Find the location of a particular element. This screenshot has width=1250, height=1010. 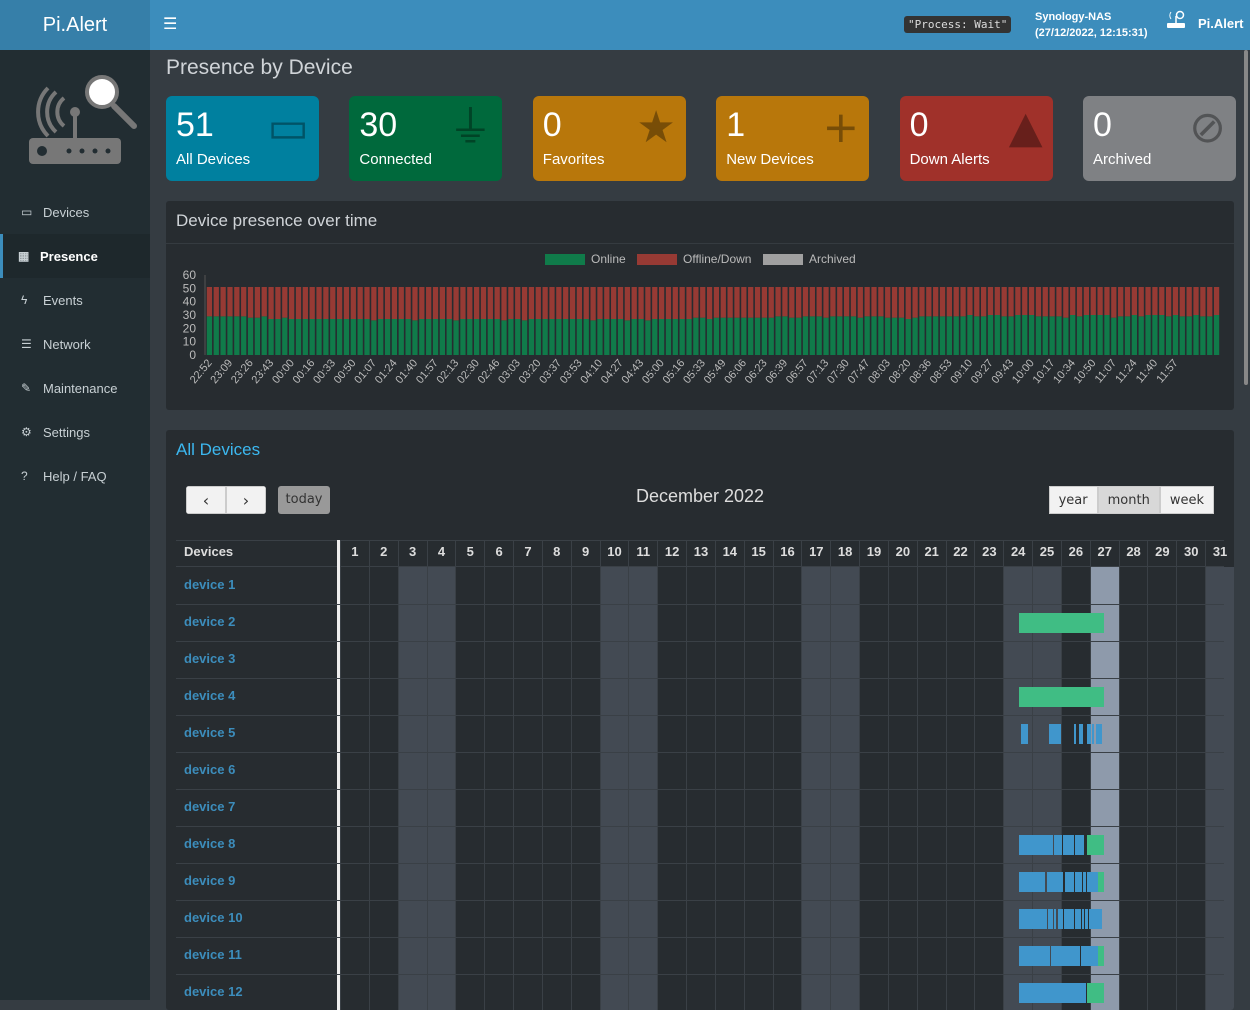

device-link: device 3 is located at coordinates (210, 658).